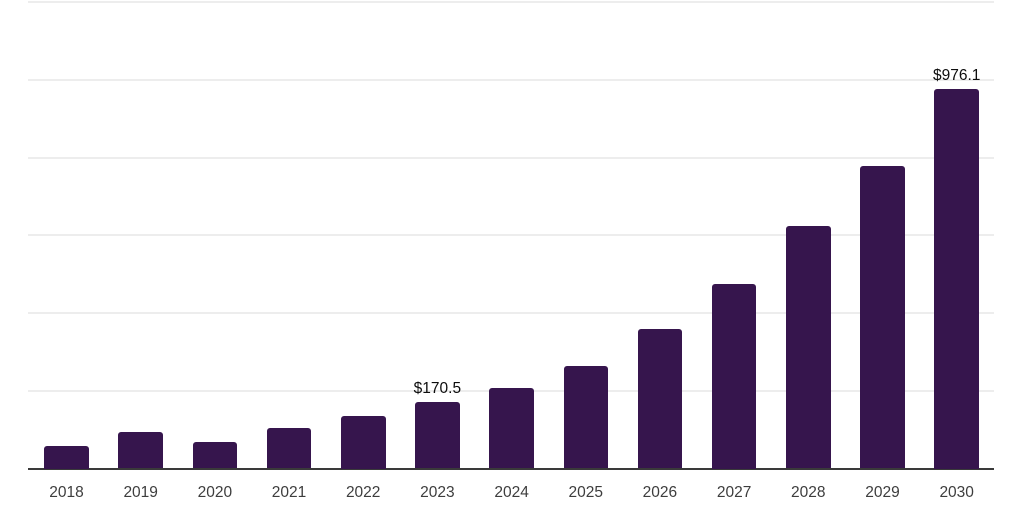  Describe the element at coordinates (734, 492) in the screenshot. I see `x-tick-2027: 2027` at that location.